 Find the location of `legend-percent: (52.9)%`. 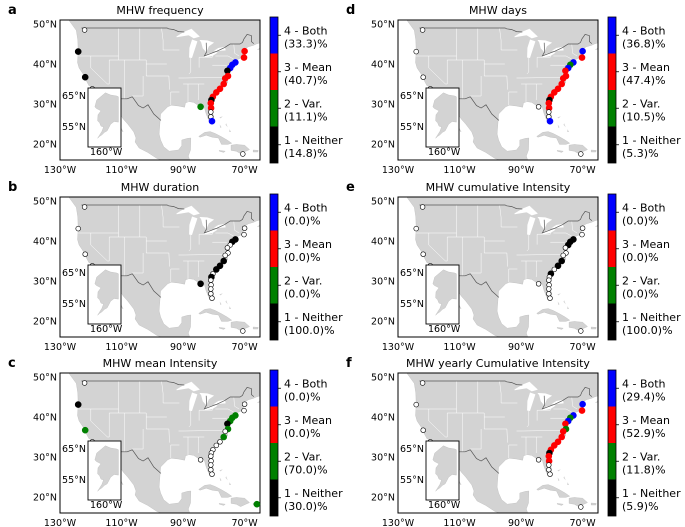

legend-percent: (52.9)% is located at coordinates (644, 433).